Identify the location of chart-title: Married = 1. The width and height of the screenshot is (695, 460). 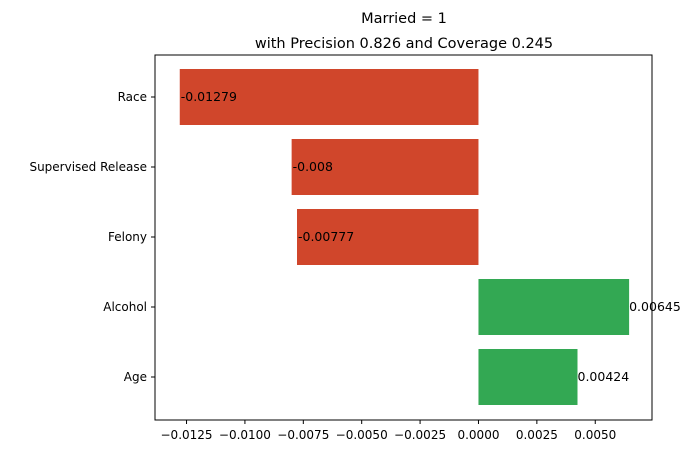
(404, 19).